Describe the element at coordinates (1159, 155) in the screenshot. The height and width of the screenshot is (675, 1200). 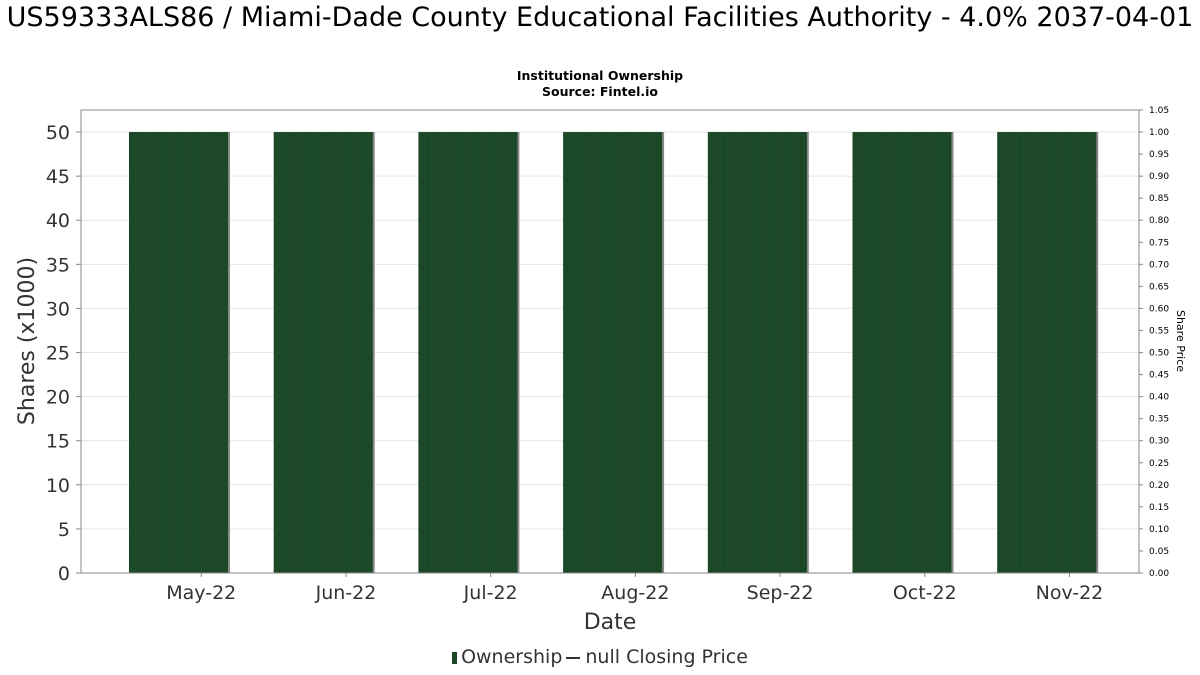
I see `y2-tick-label: 0.95` at that location.